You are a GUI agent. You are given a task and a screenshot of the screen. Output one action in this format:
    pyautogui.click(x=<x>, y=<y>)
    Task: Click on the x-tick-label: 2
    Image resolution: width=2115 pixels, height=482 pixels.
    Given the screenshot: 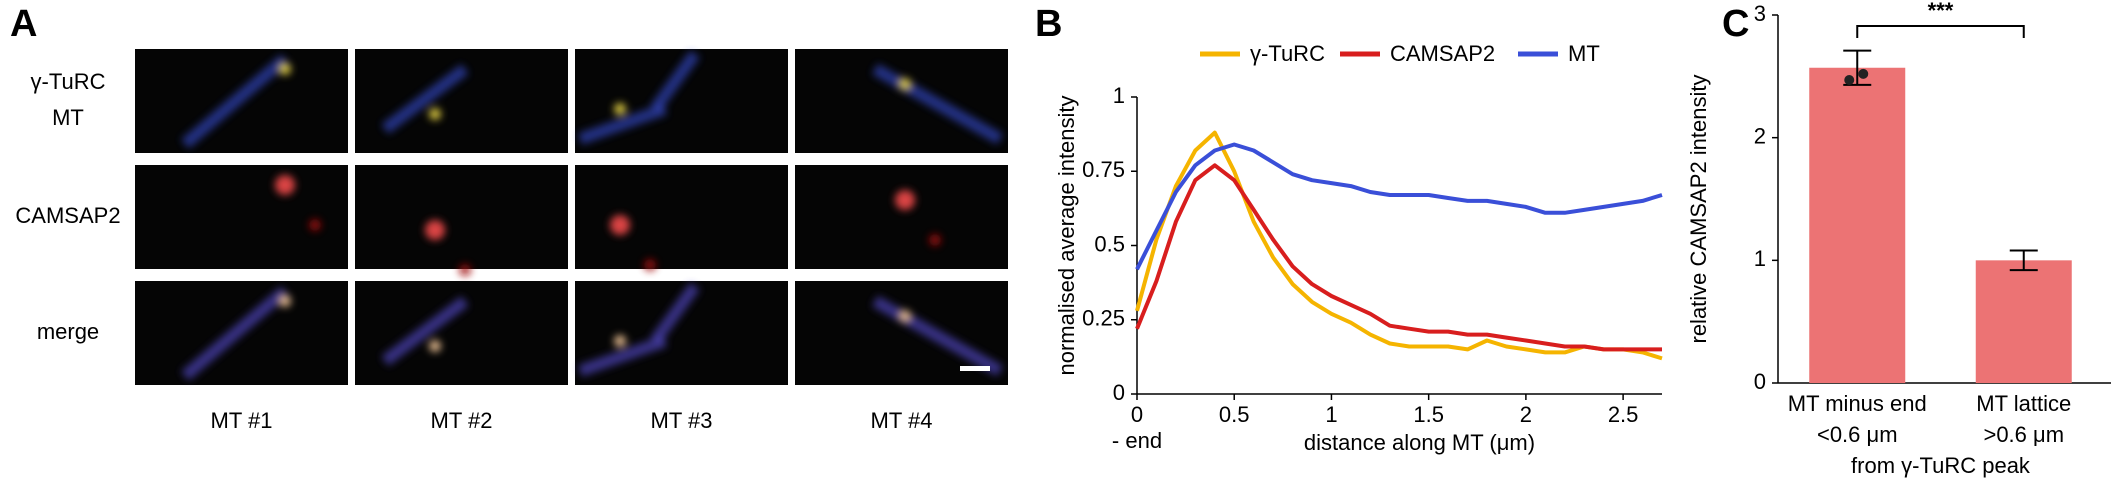 What is the action you would take?
    pyautogui.click(x=1526, y=414)
    